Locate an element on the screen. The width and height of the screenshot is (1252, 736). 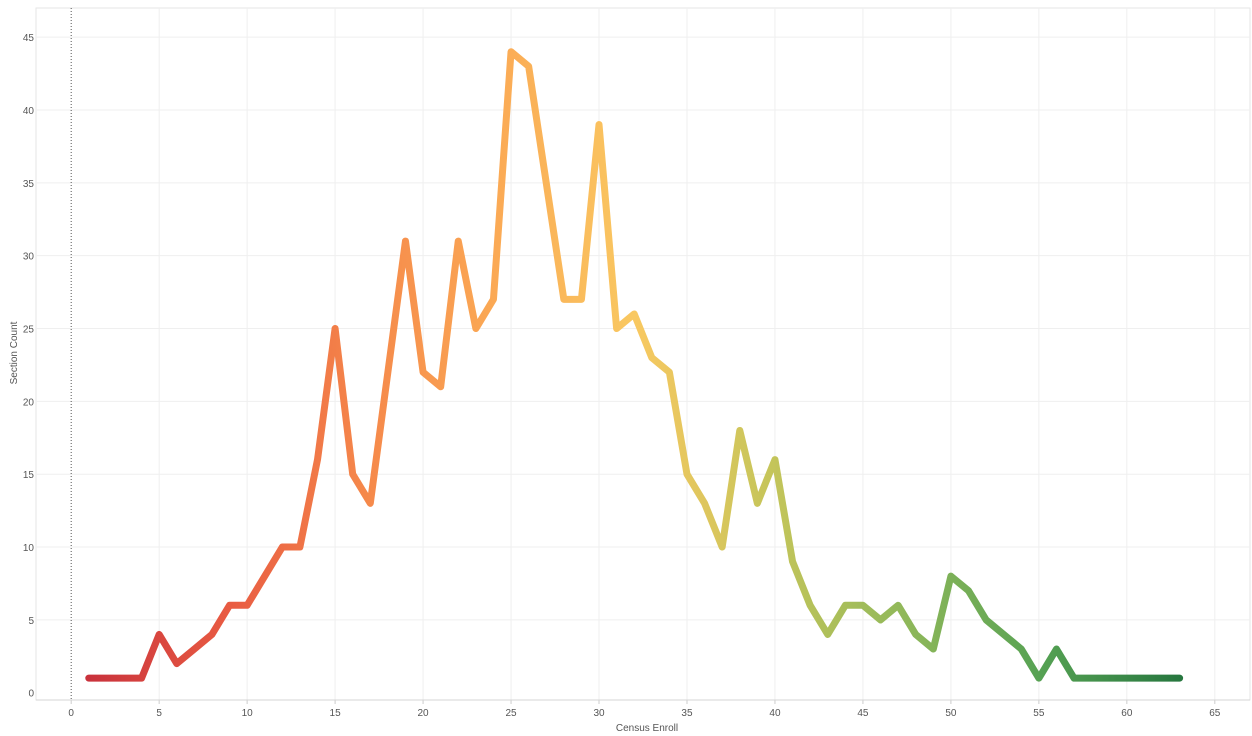
y-tick-label: 25 is located at coordinates (29, 330).